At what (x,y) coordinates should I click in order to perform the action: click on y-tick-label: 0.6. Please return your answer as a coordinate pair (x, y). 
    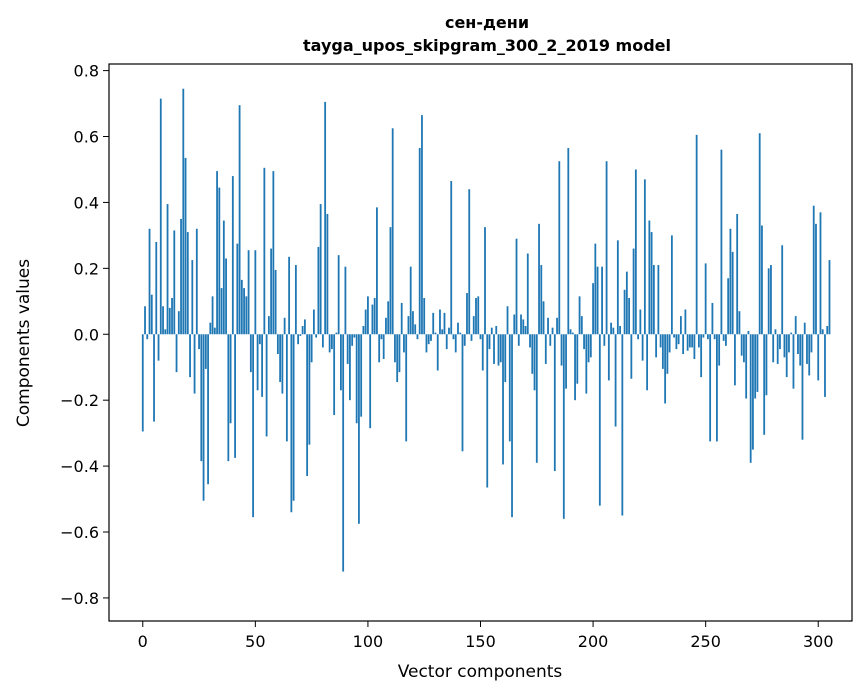
    Looking at the image, I should click on (86, 137).